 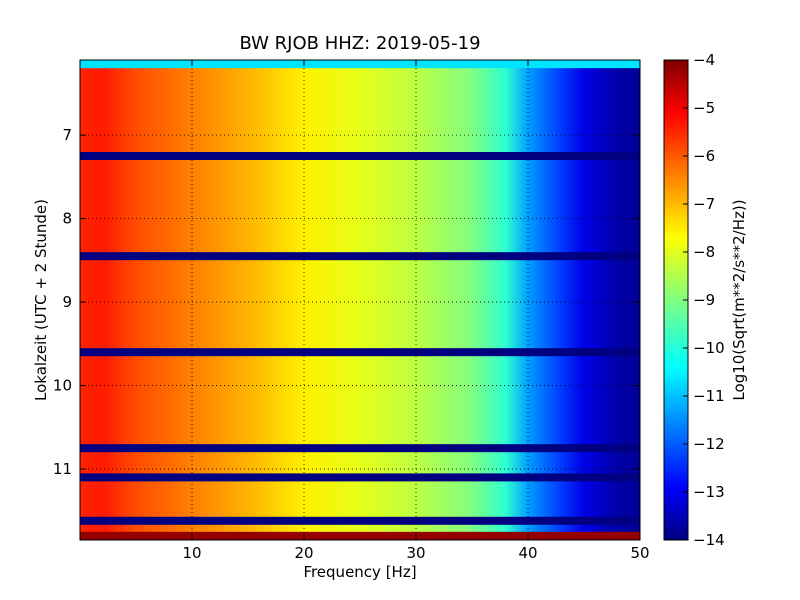 I want to click on colorbar-ticks: −4 −5 −6 −7 −8 −9 −10 −11 −12 −13 −14, so click(x=704, y=300).